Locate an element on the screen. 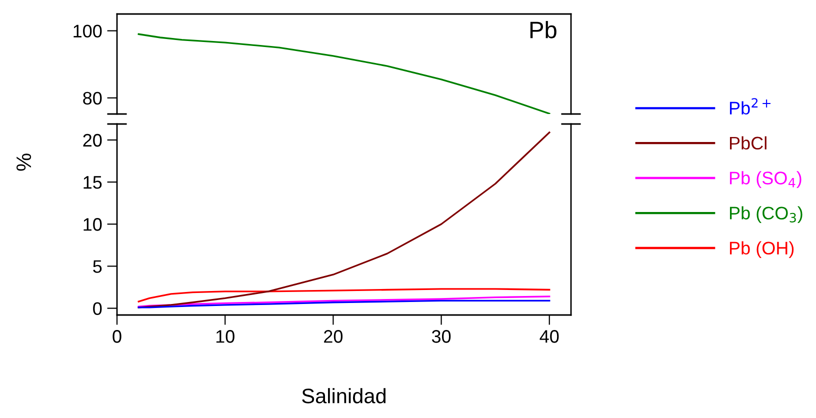 The height and width of the screenshot is (418, 816). y-tick-label: 10 is located at coordinates (93, 224).